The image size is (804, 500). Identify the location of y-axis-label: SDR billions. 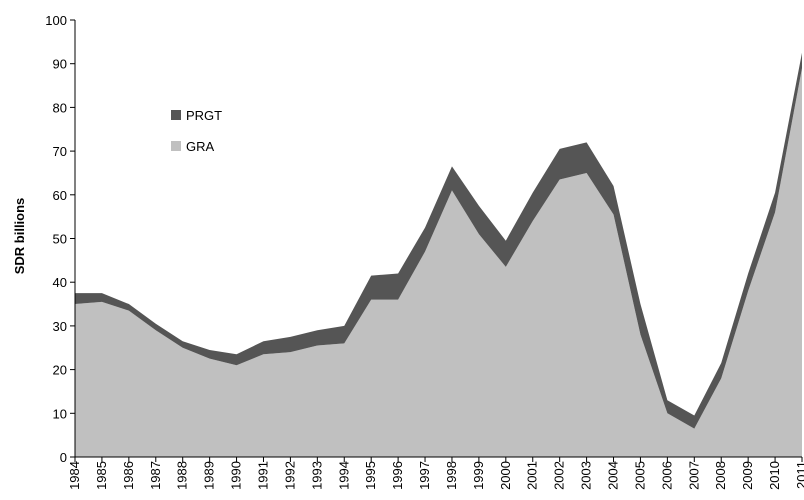
(19, 236).